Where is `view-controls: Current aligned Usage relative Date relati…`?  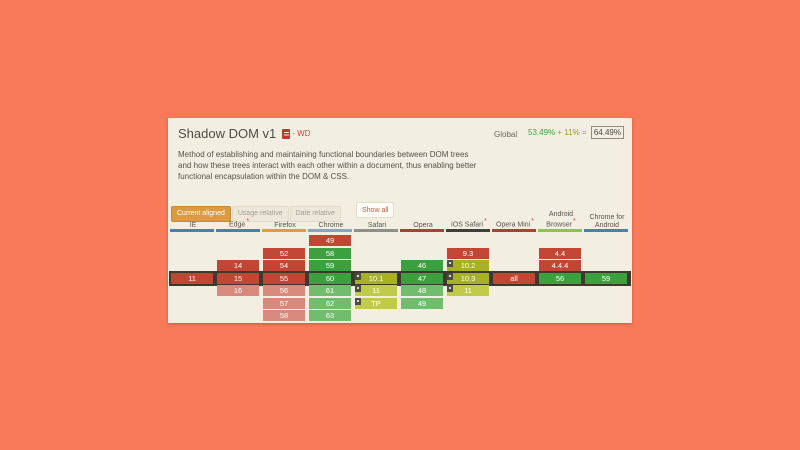
view-controls: Current aligned Usage relative Date relati… is located at coordinates (283, 212).